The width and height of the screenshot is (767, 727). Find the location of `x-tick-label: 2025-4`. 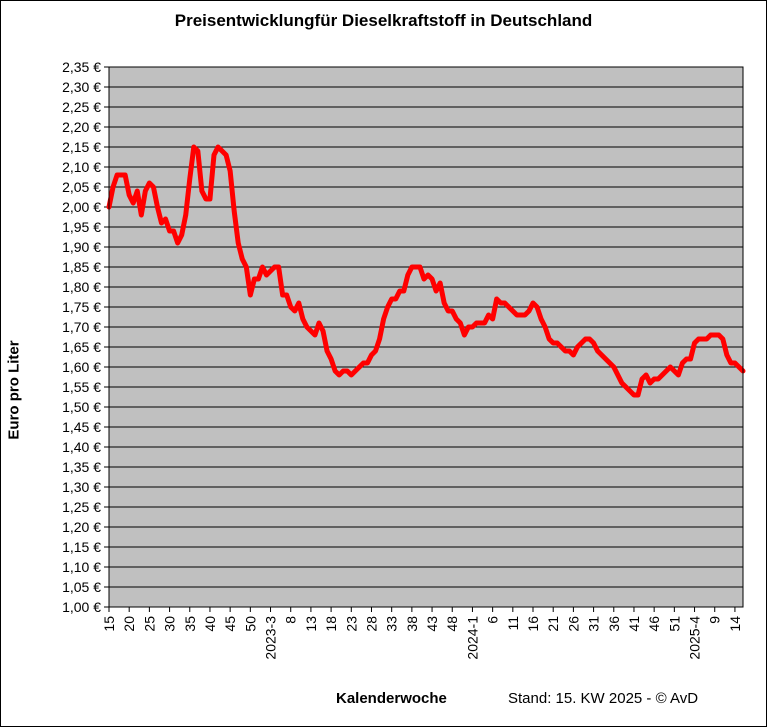

x-tick-label: 2025-4 is located at coordinates (695, 638).